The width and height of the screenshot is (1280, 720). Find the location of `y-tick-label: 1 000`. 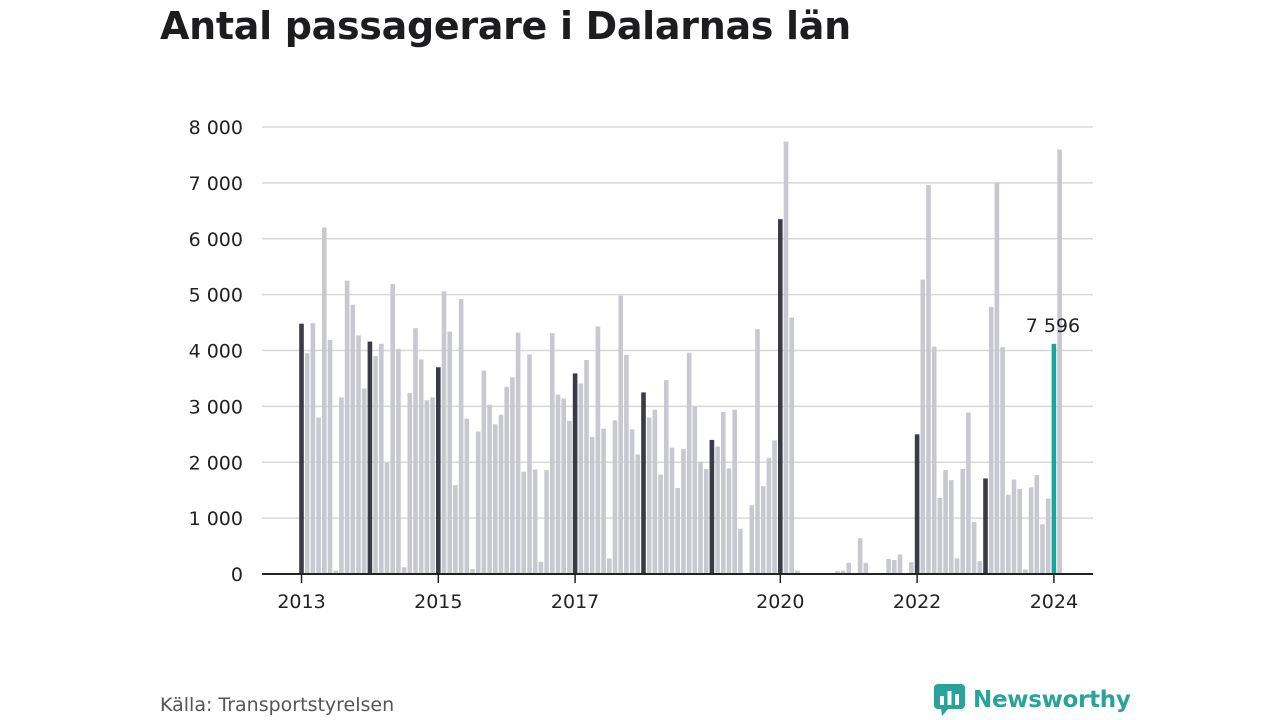

y-tick-label: 1 000 is located at coordinates (216, 519).